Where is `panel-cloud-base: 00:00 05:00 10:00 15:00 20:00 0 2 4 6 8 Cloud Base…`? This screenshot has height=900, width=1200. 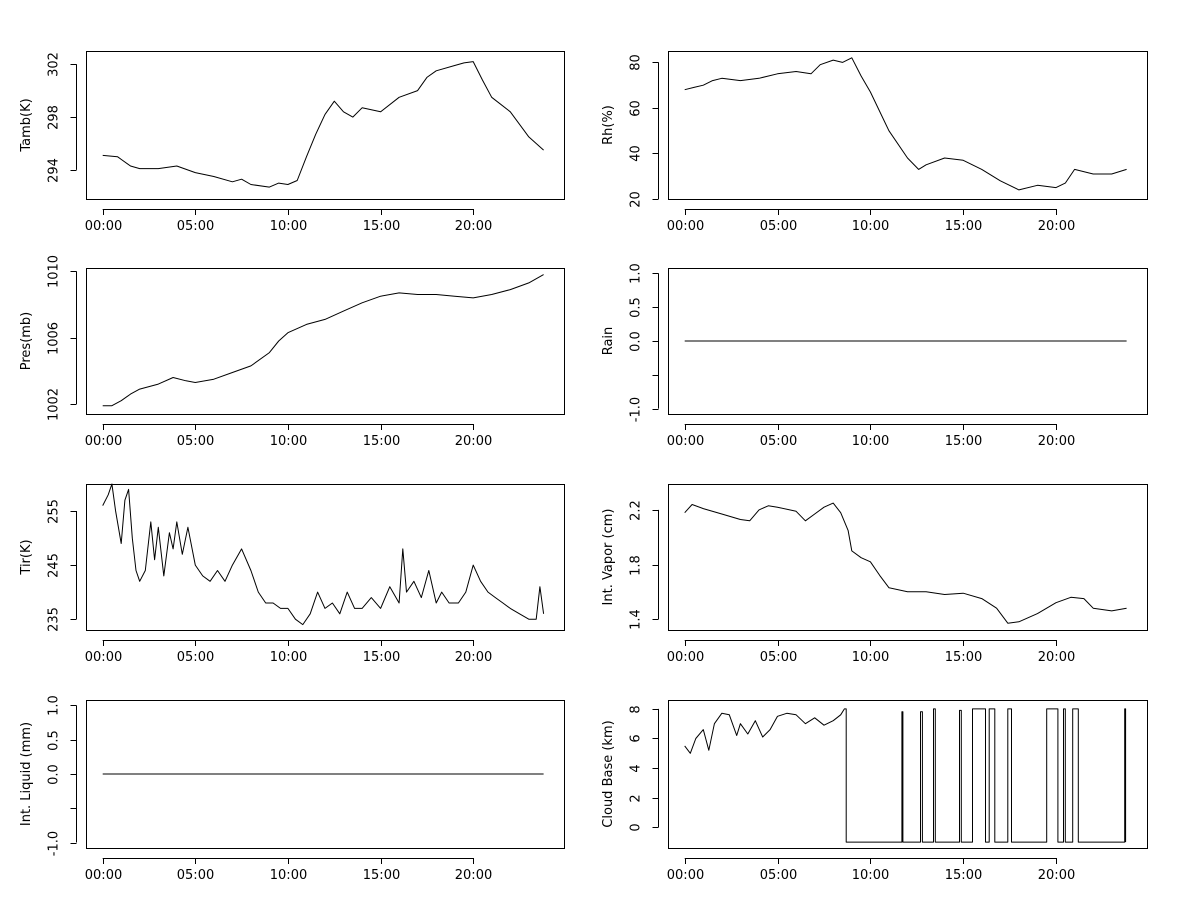 panel-cloud-base: 00:00 05:00 10:00 15:00 20:00 0 2 4 6 8 Cloud Base… is located at coordinates (874, 791).